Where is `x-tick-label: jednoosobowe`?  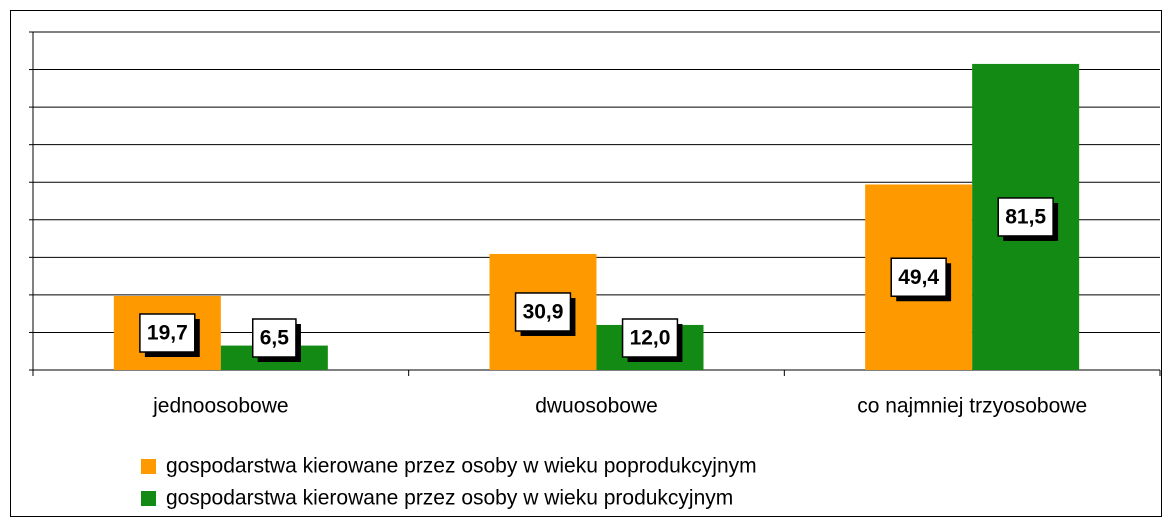
x-tick-label: jednoosobowe is located at coordinates (220, 406).